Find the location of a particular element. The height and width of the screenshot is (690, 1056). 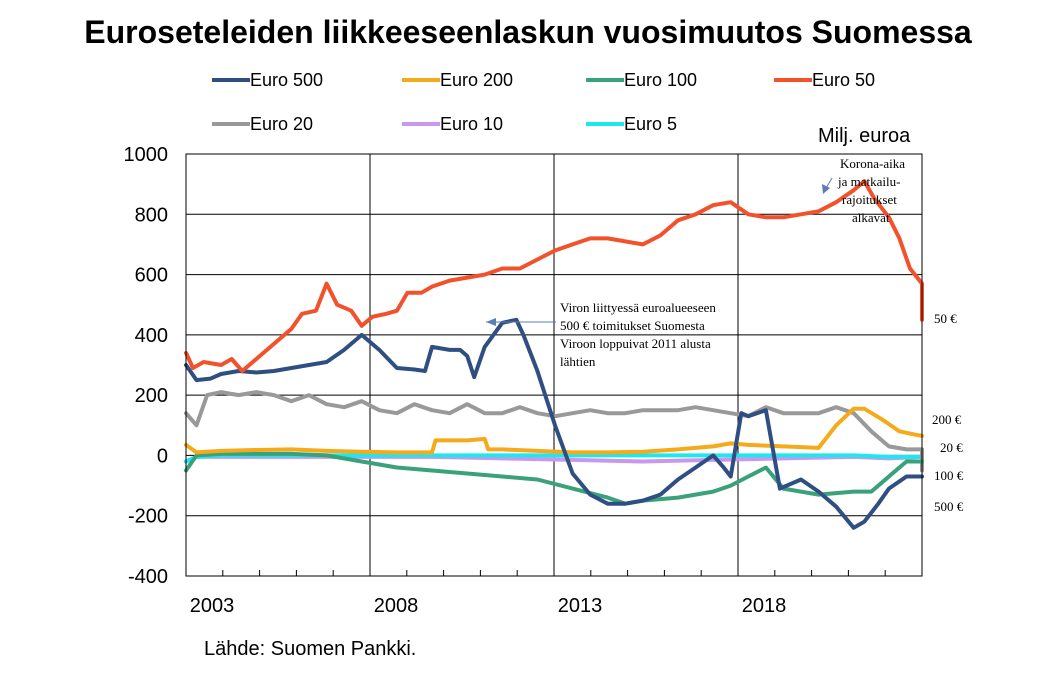

x-tick-label: 2013 is located at coordinates (580, 606).